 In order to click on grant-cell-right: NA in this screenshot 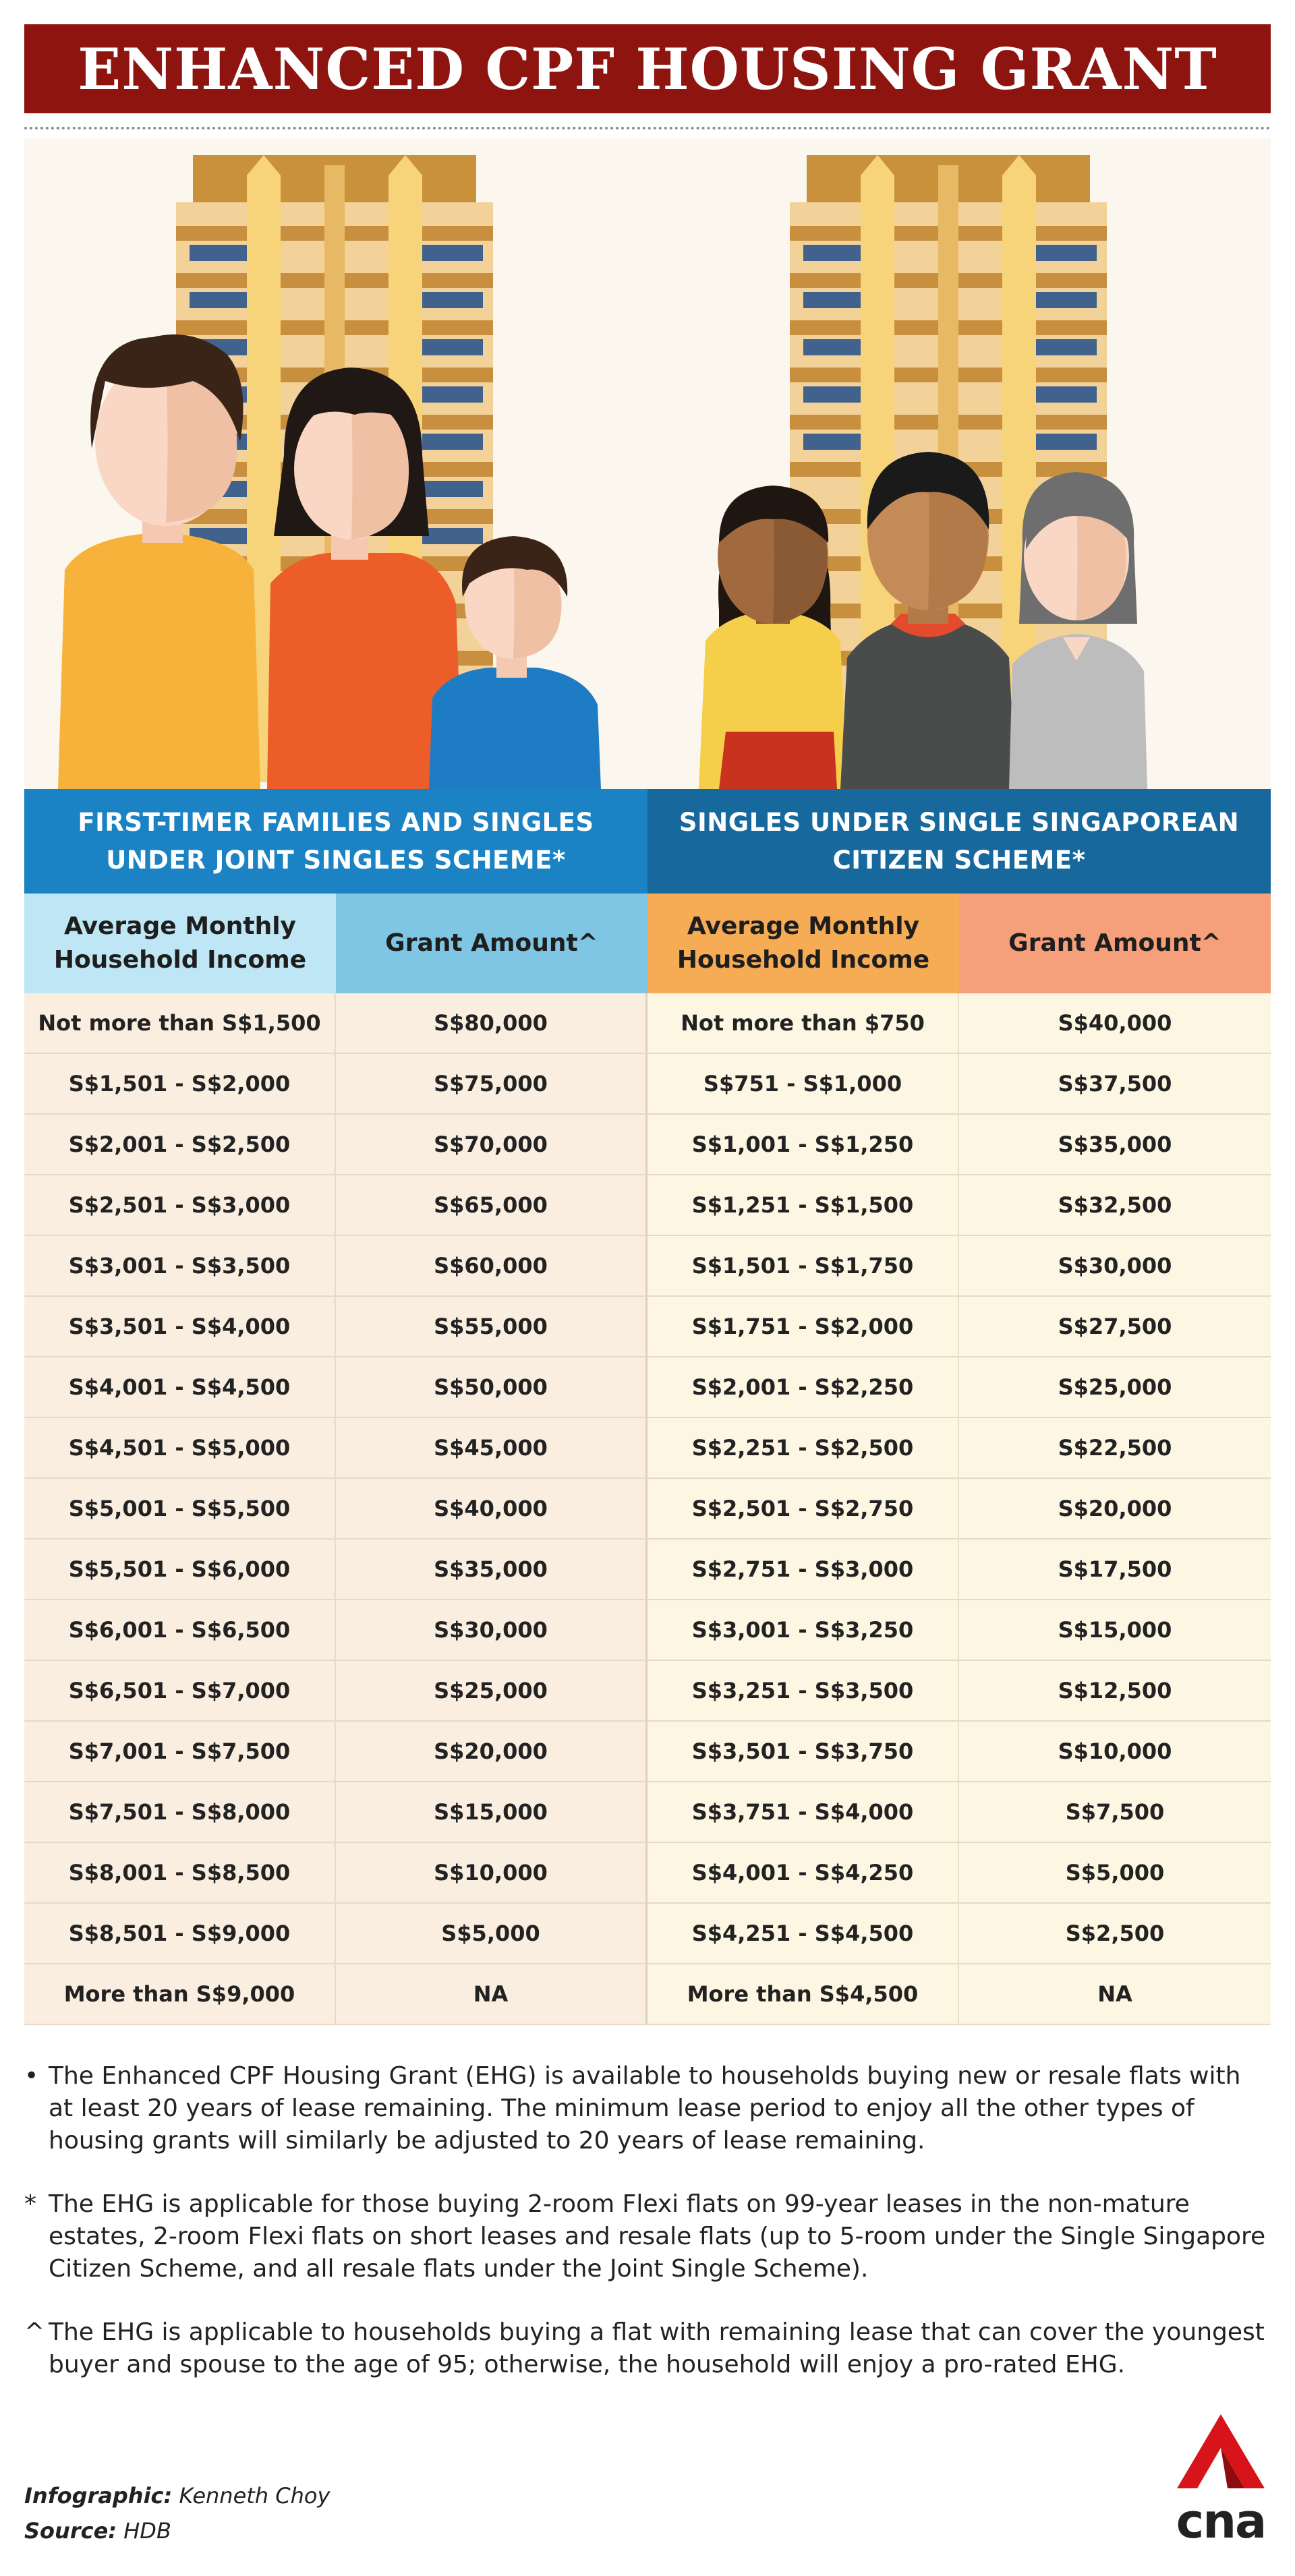, I will do `click(1115, 1995)`.